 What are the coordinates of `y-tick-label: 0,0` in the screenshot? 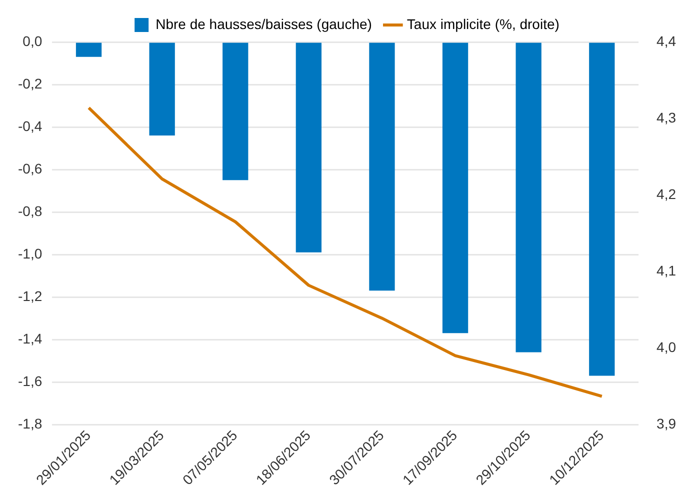 It's located at (32, 40).